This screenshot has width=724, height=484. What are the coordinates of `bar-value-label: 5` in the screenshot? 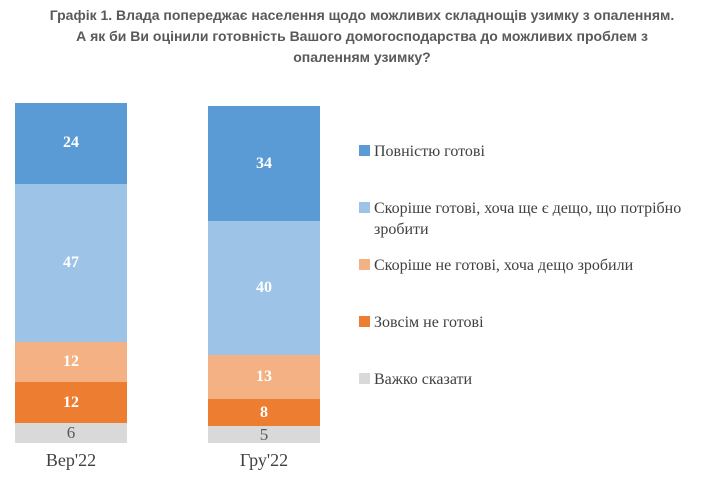 It's located at (264, 434).